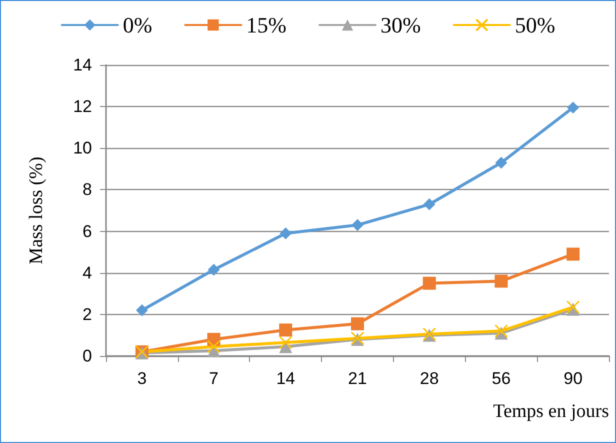 The width and height of the screenshot is (616, 443). Describe the element at coordinates (87, 356) in the screenshot. I see `y-tick-label: 0` at that location.